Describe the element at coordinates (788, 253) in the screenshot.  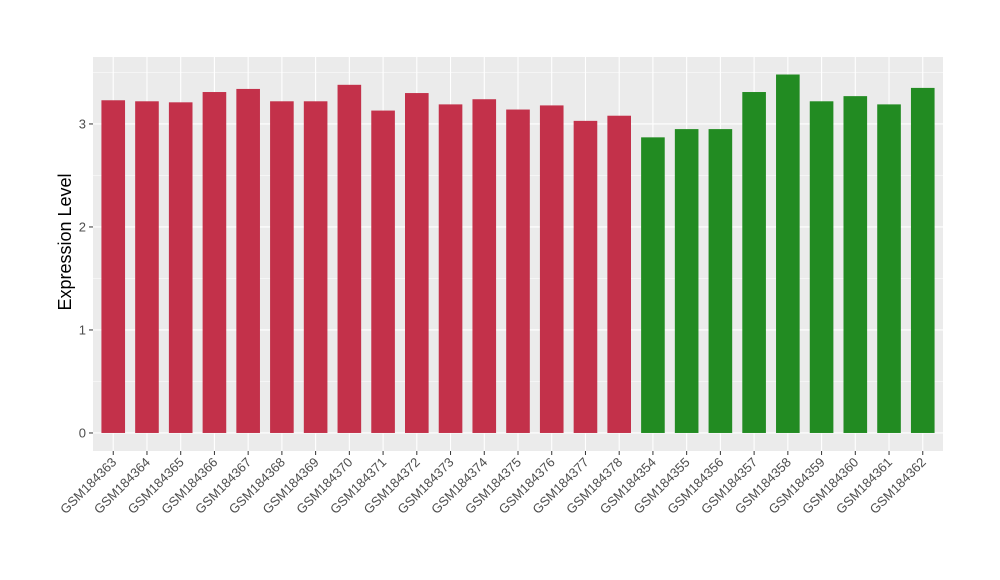
I see `bar-GSM184358` at that location.